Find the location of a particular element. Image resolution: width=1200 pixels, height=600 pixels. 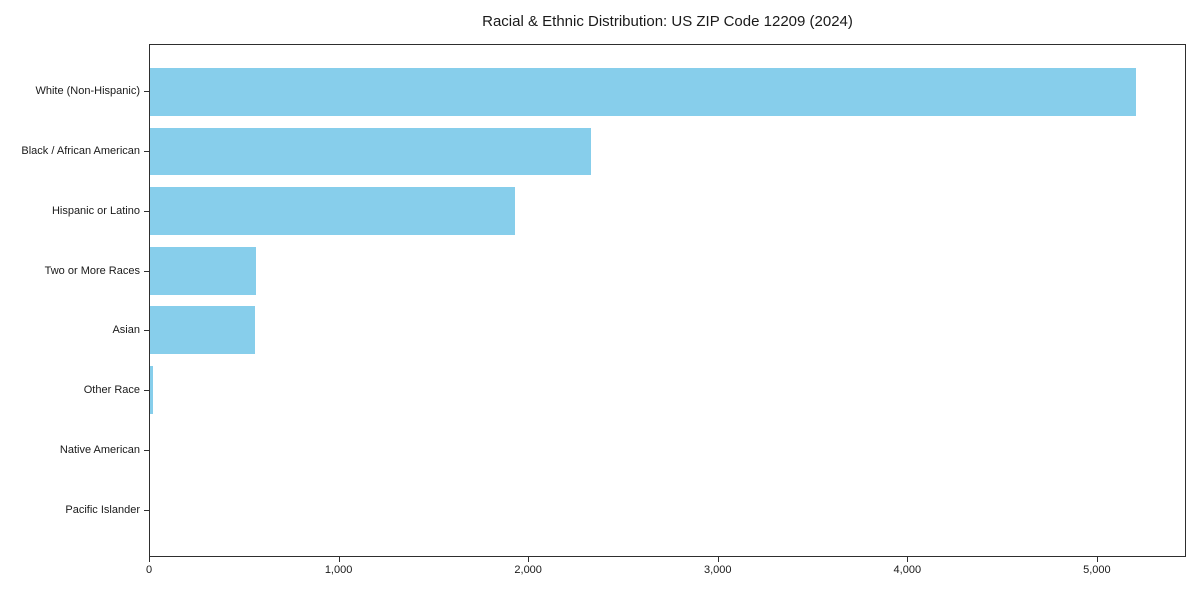

category-label-asian: Asian is located at coordinates (126, 330).